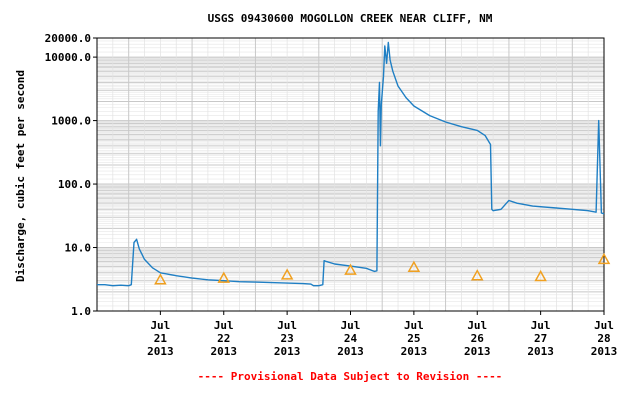  What do you see at coordinates (74, 184) in the screenshot?
I see `y-tick-label: 100.0` at bounding box center [74, 184].